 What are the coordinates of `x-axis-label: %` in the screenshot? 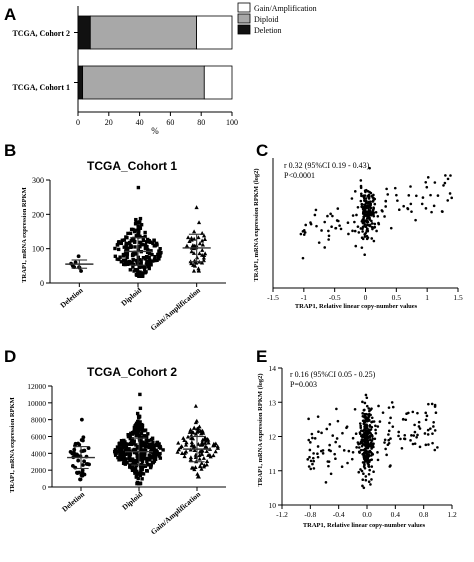 It's located at (155, 131).